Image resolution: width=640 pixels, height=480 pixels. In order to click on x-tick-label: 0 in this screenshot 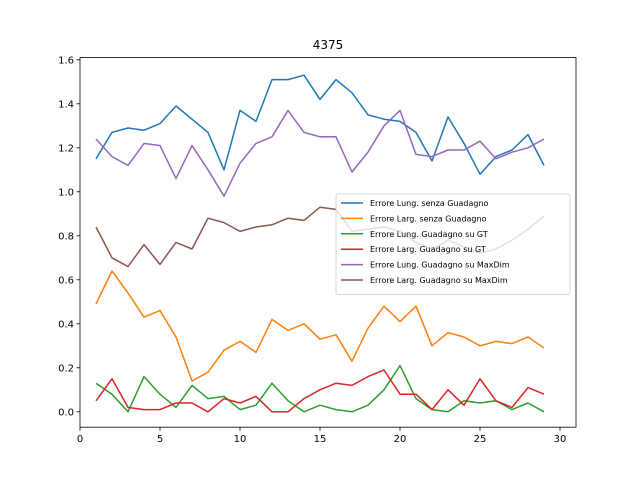, I will do `click(80, 439)`.